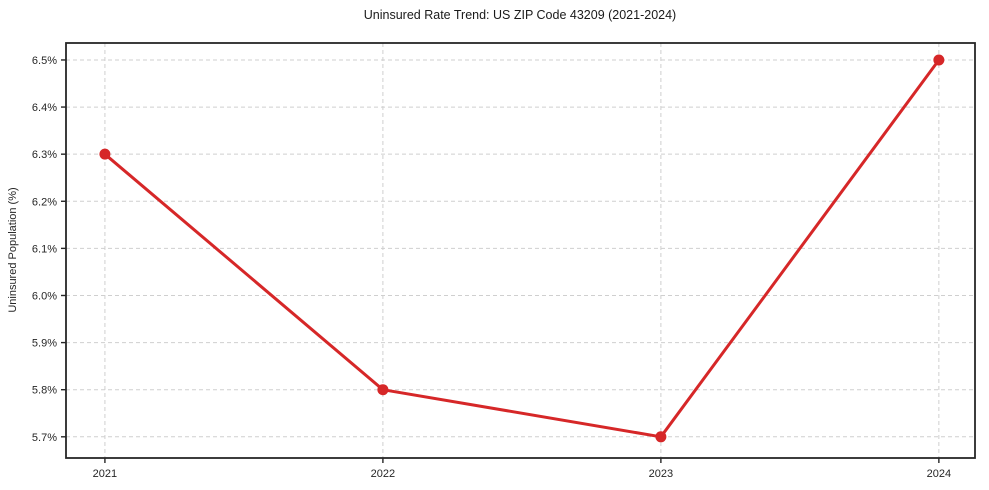  Describe the element at coordinates (44, 108) in the screenshot. I see `y-tick-label: 6.4%` at that location.